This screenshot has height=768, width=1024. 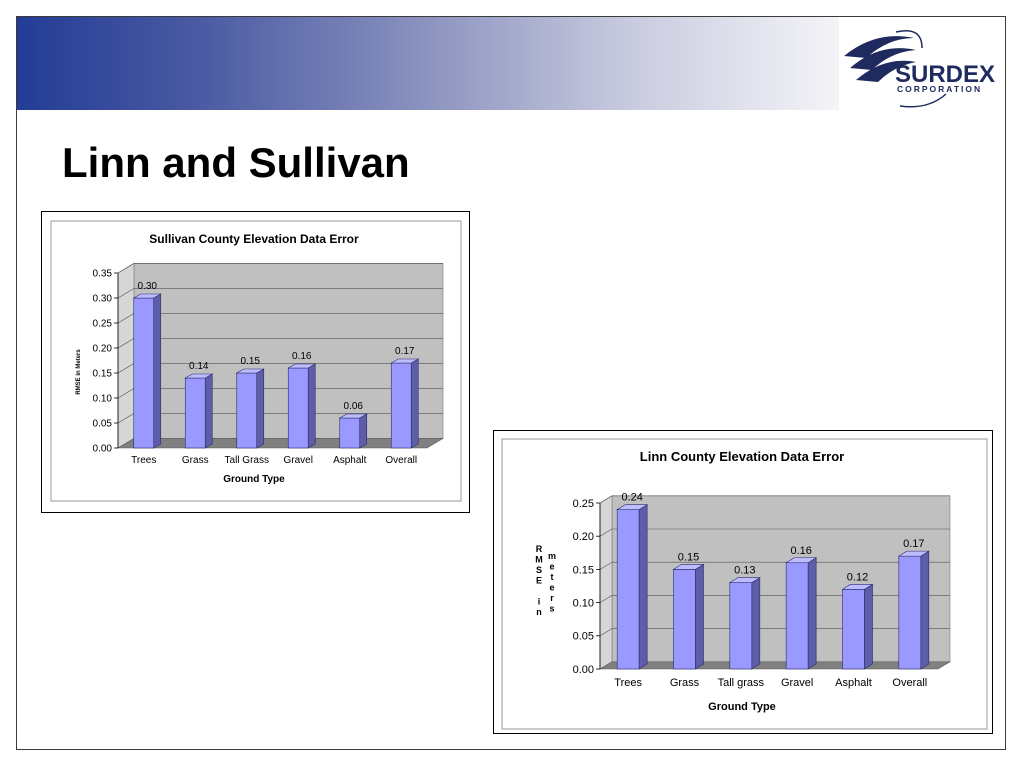 I want to click on data-label: 0.16, so click(x=800, y=551).